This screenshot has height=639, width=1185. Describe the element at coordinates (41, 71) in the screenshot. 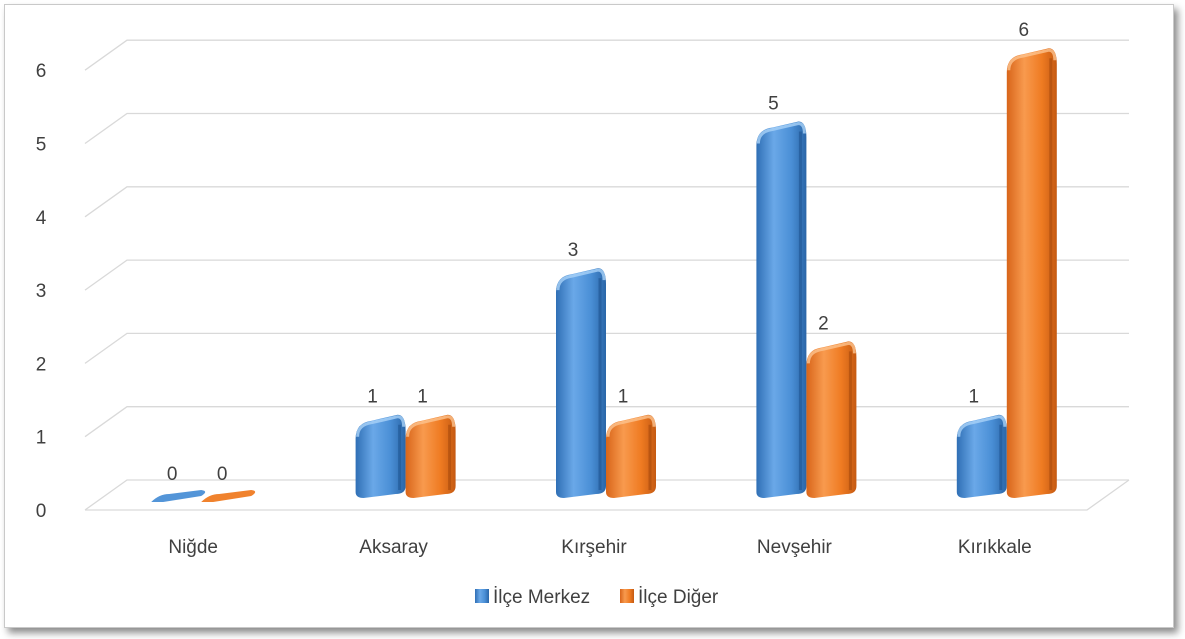

I see `y-tick-label: 6` at that location.